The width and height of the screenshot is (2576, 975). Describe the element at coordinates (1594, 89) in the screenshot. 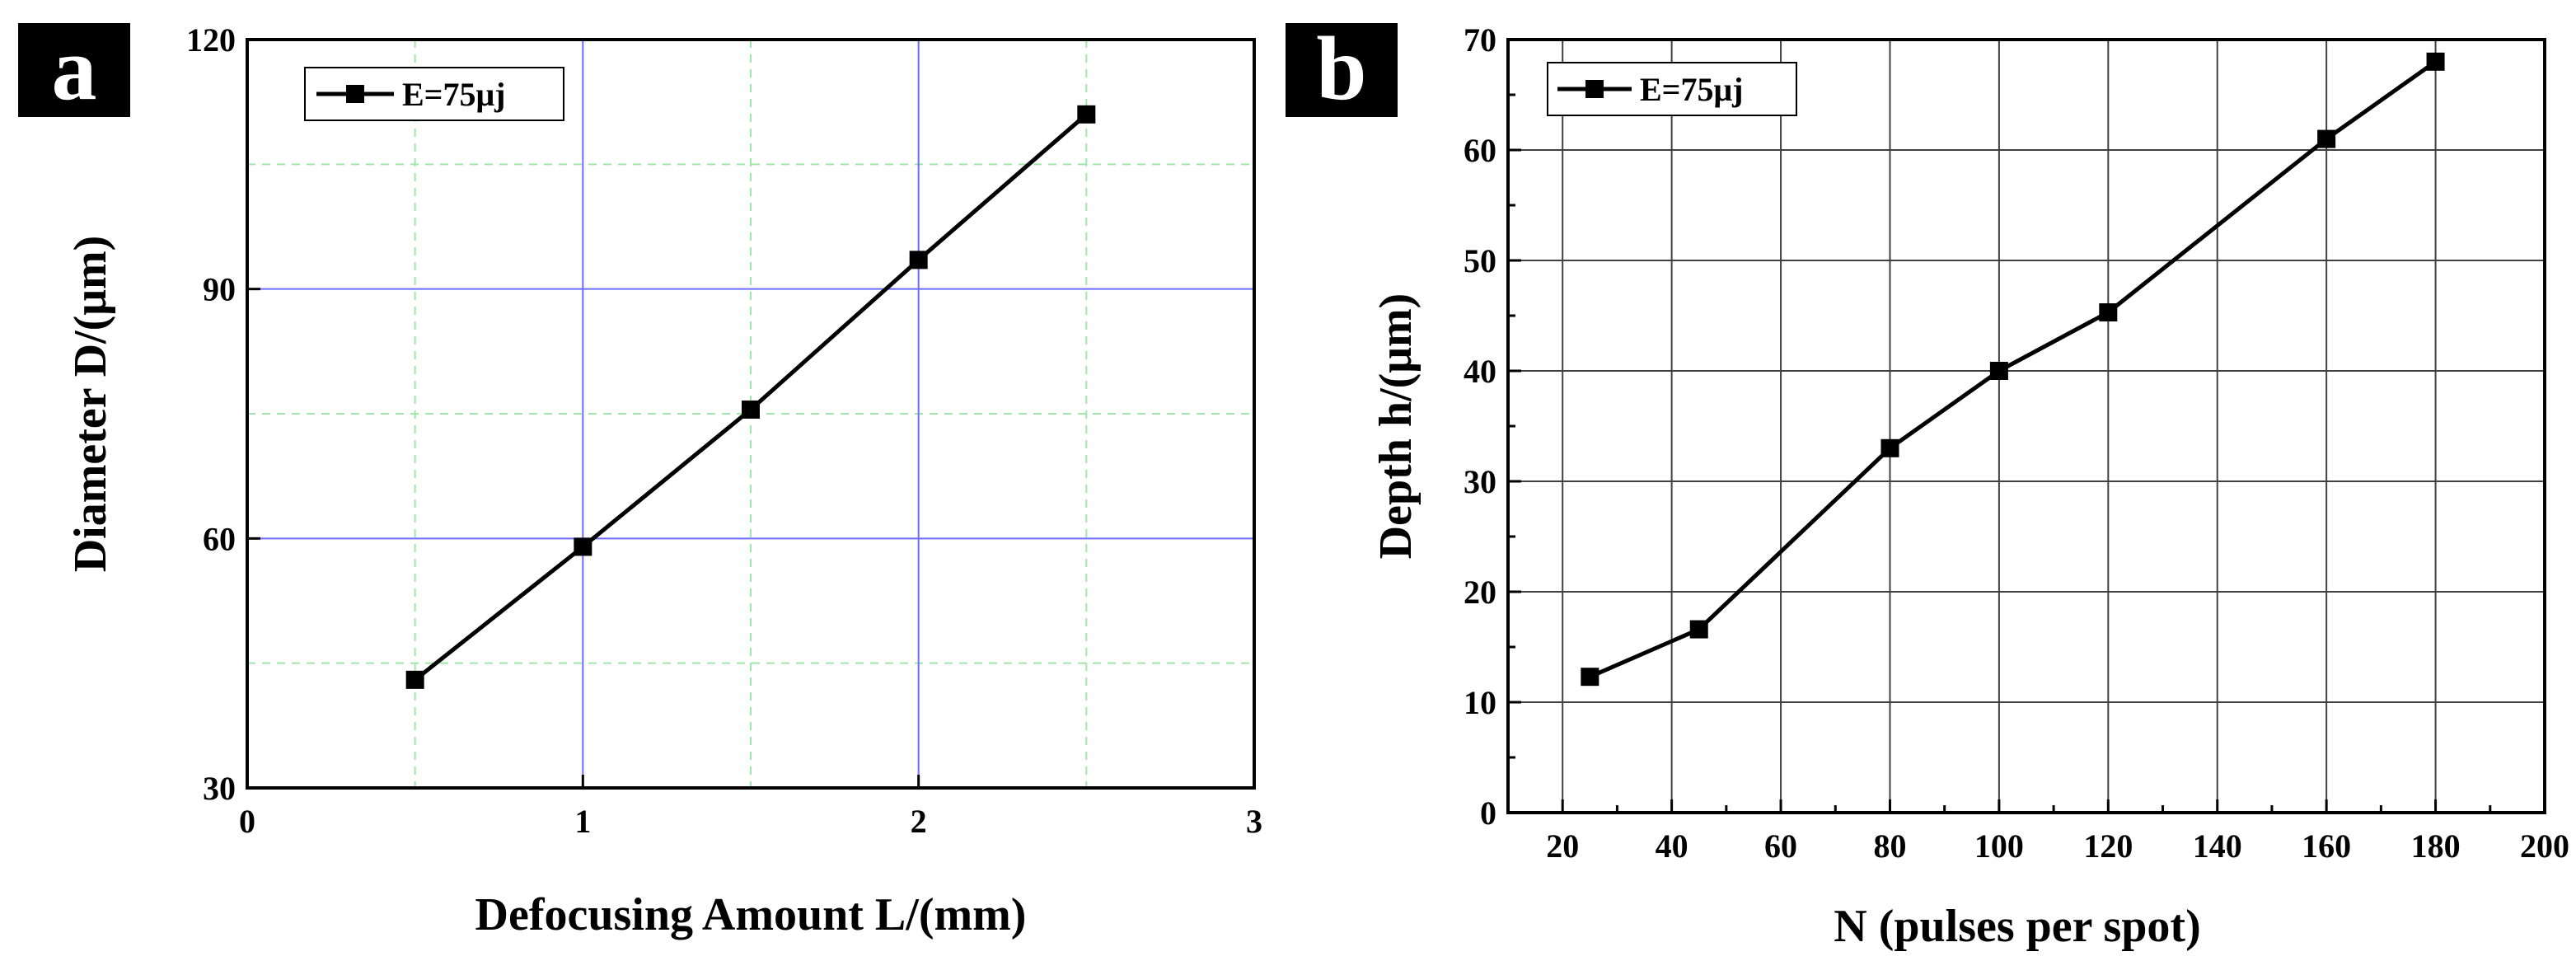

I see `panel-b-legend-marker` at that location.